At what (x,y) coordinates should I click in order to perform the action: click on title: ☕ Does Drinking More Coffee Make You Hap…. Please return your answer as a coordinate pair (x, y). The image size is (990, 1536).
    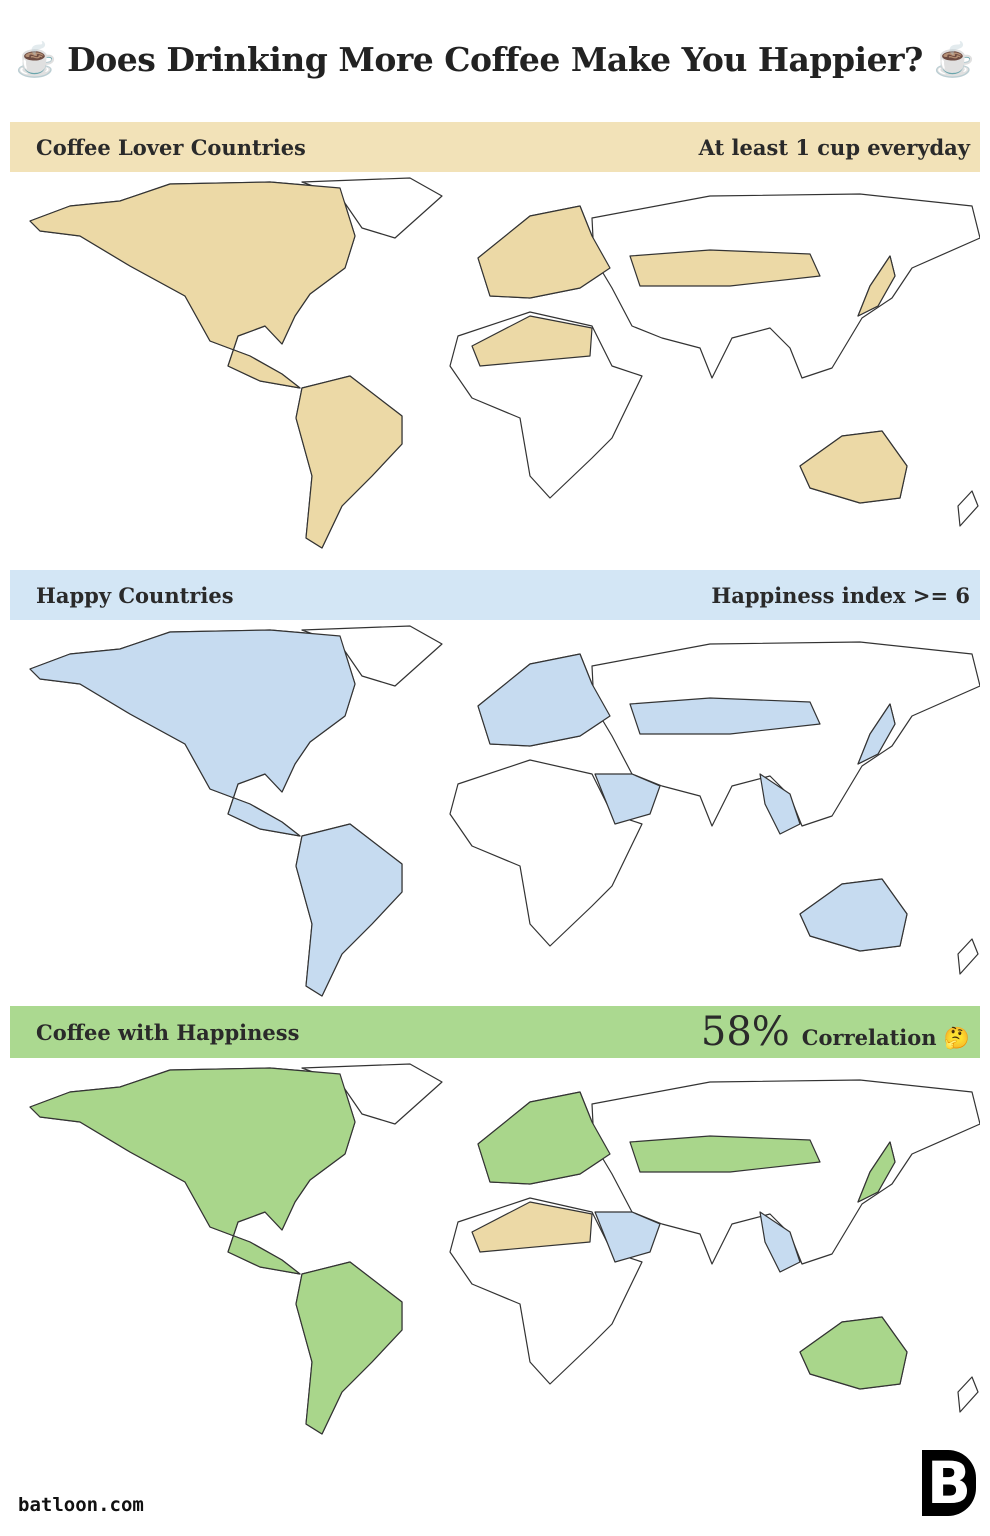
    Looking at the image, I should click on (495, 59).